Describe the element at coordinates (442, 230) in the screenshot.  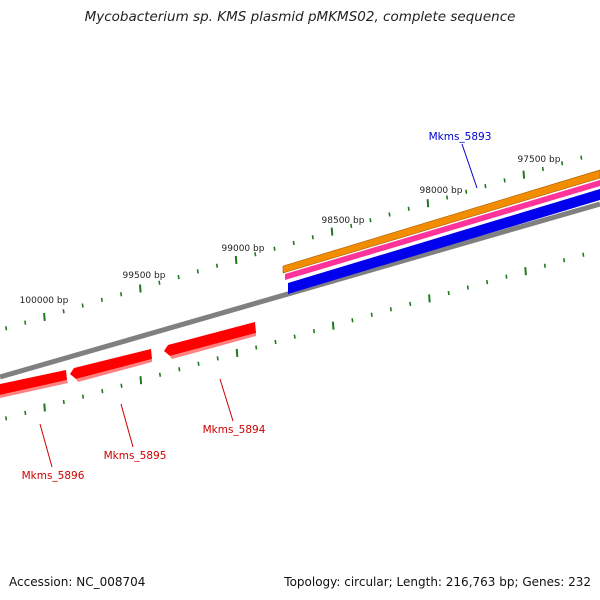
I see `track-pink` at that location.